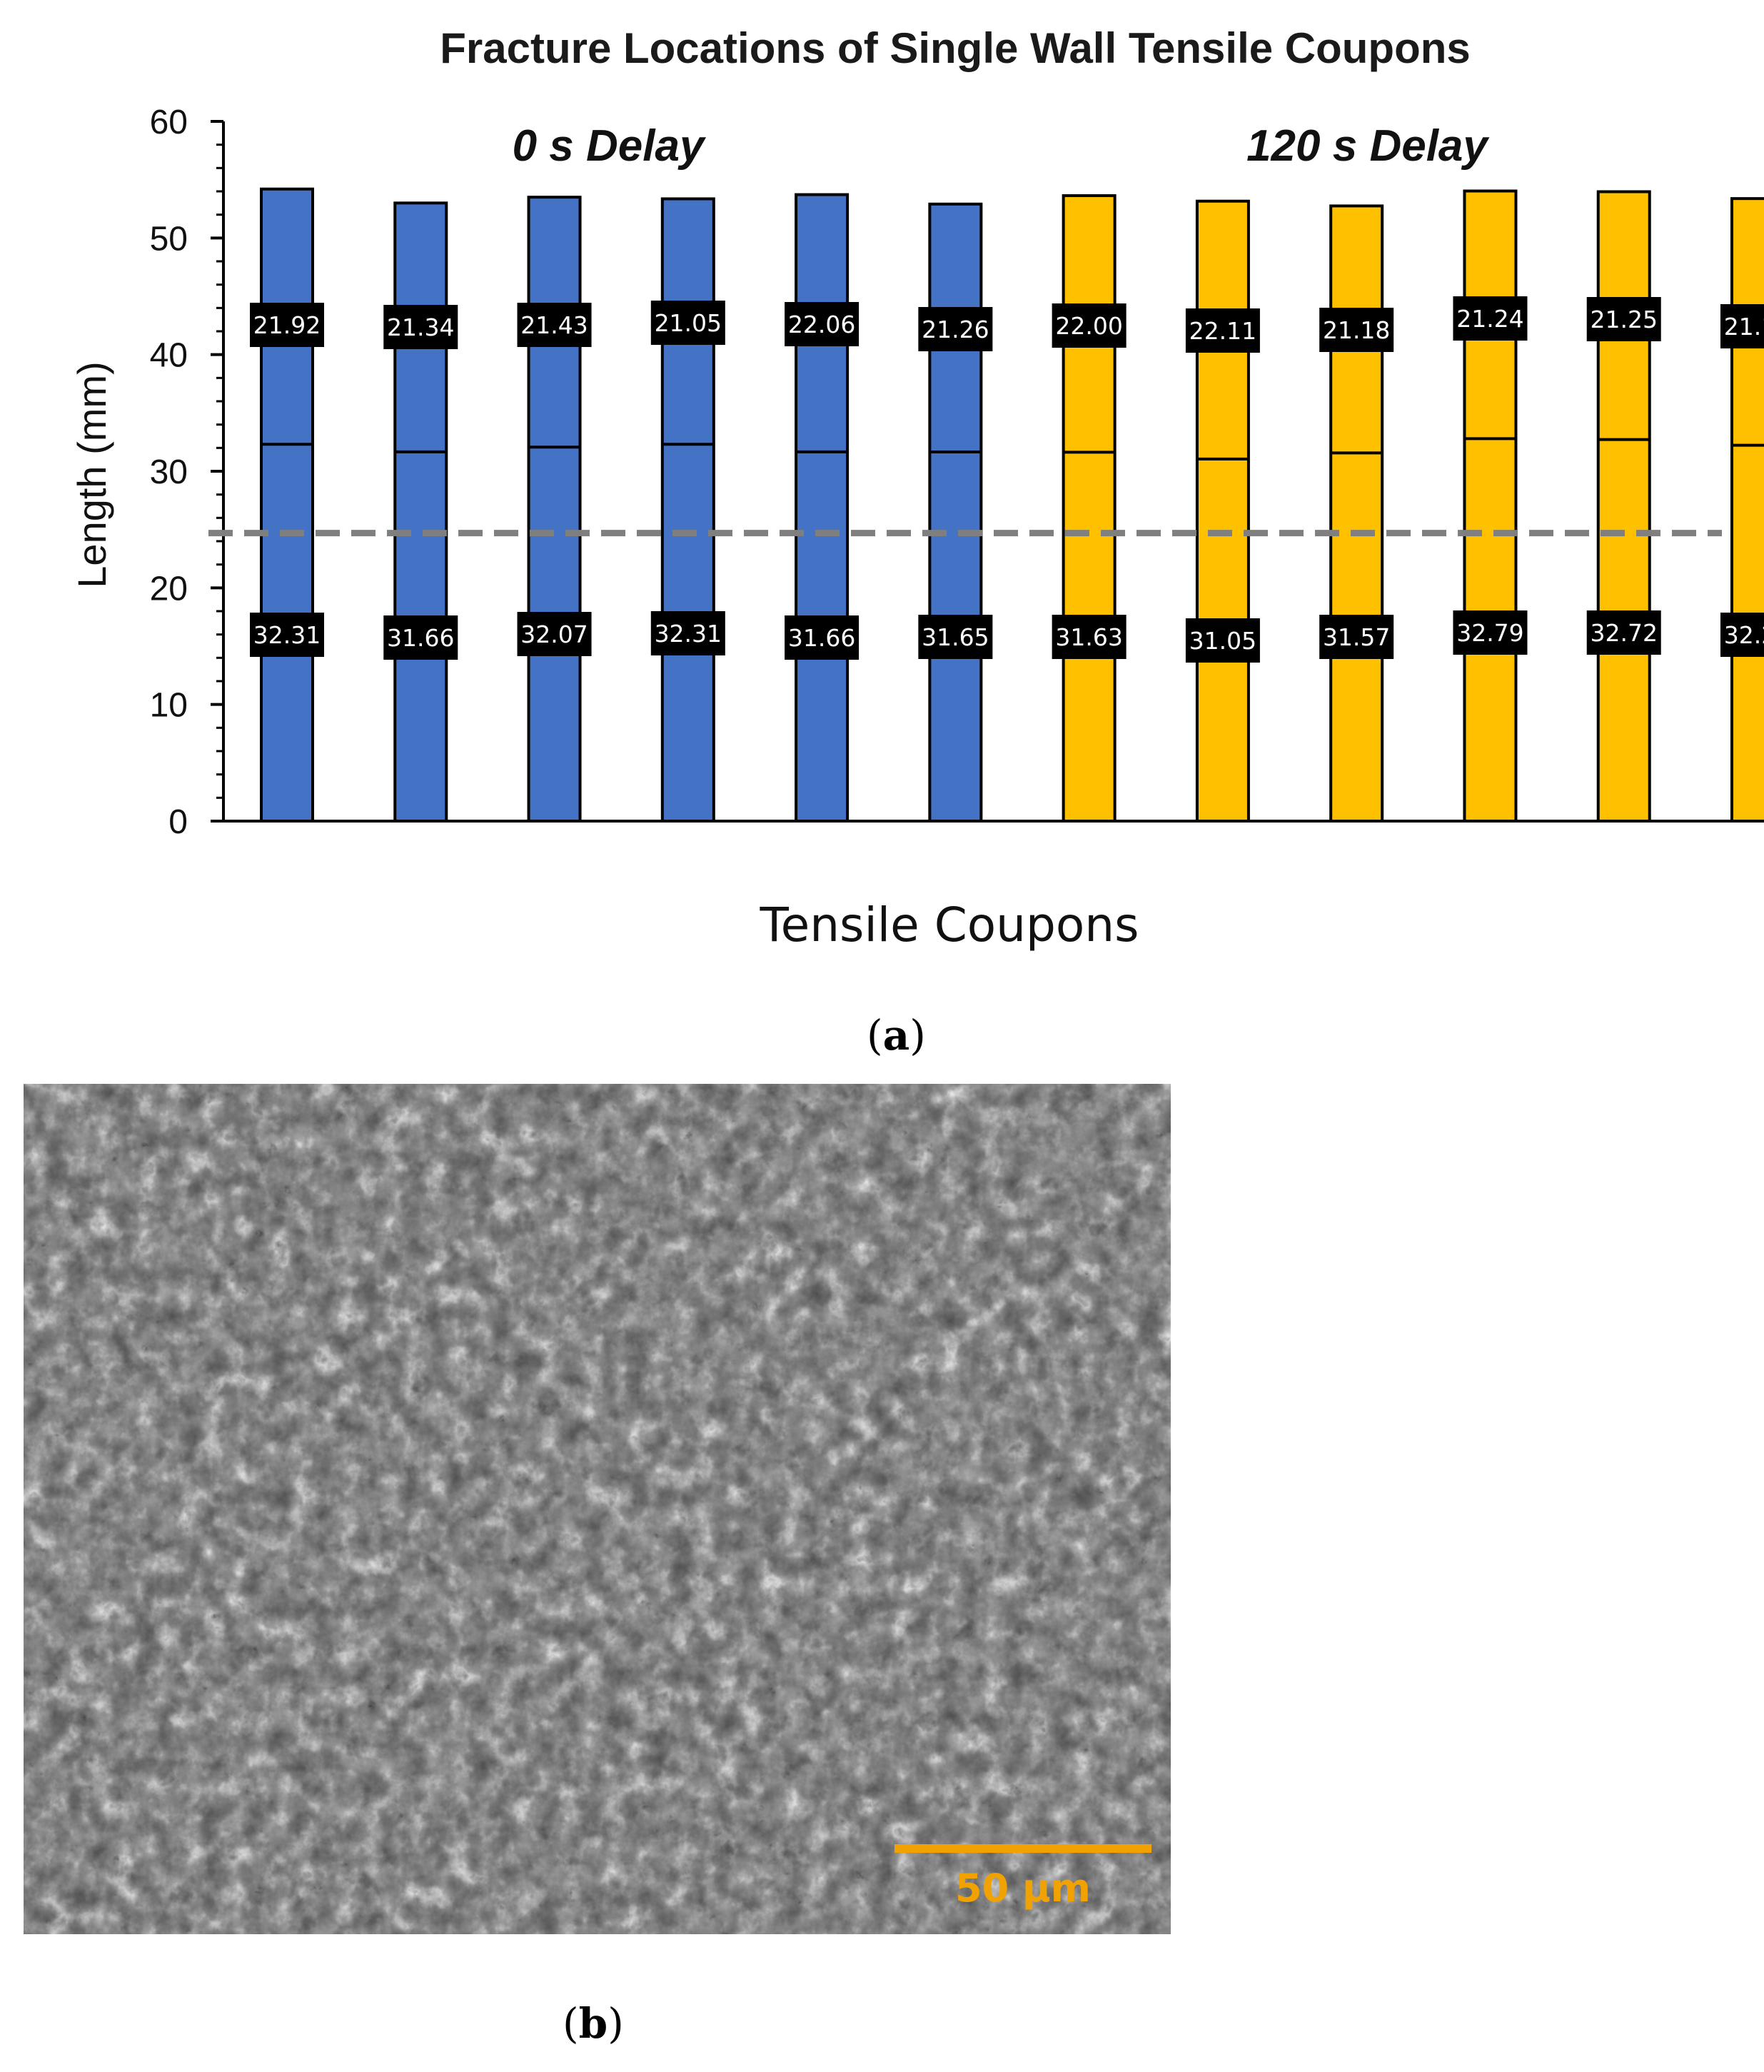 The height and width of the screenshot is (2072, 1764). I want to click on top-segment-label: 22.11, so click(1222, 331).